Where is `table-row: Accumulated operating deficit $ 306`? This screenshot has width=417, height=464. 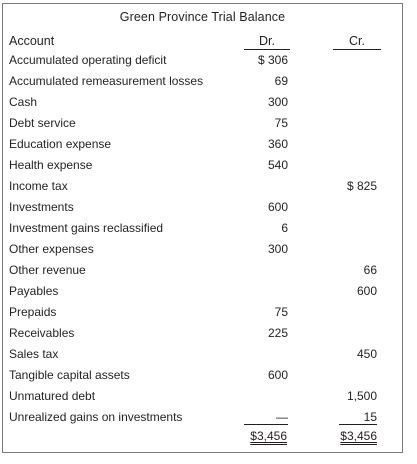 table-row: Accumulated operating deficit $ 306 is located at coordinates (202, 59).